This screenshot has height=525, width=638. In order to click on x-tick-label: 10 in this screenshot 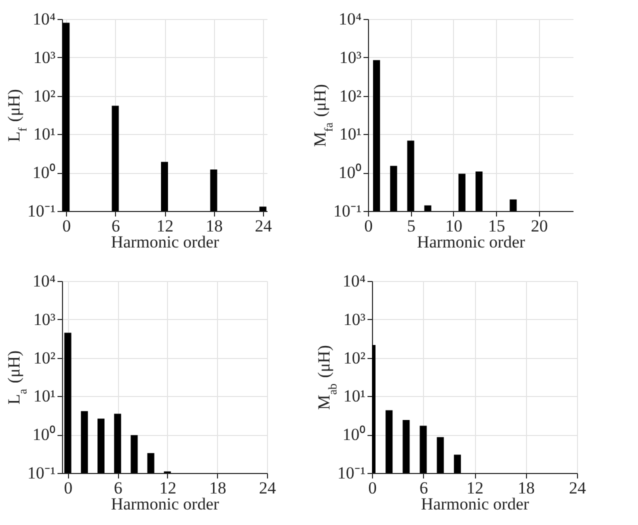, I will do `click(453, 226)`.